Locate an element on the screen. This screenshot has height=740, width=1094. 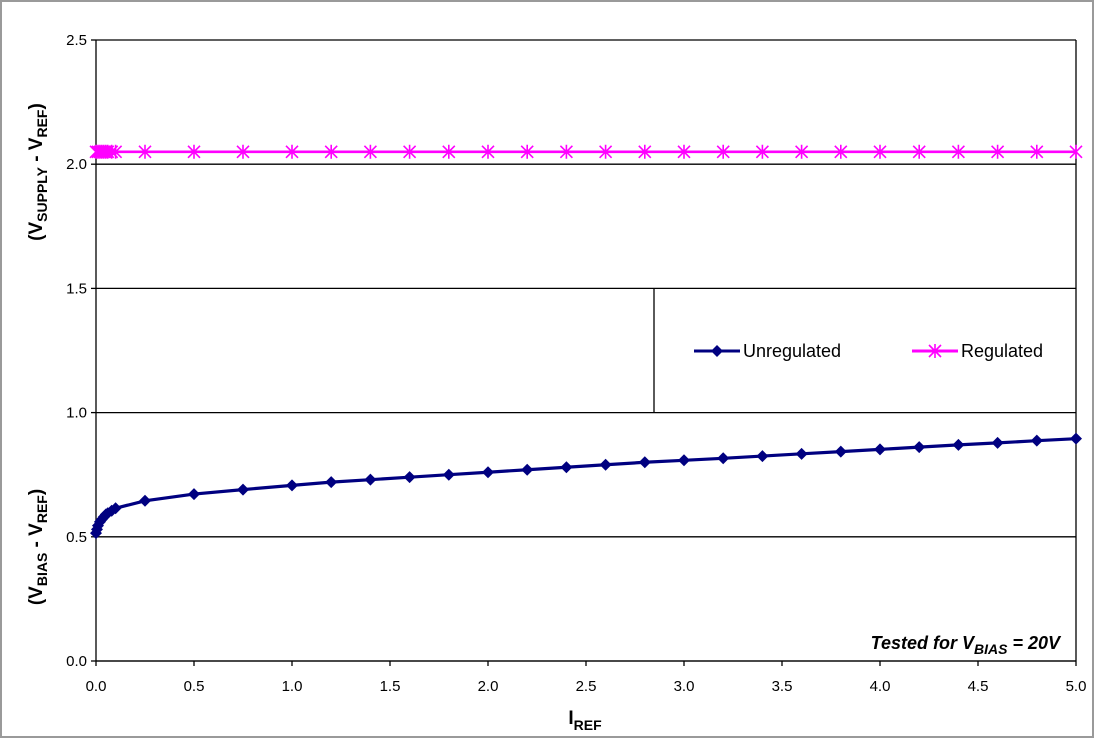
y-tick-label: 0.0 is located at coordinates (76, 661).